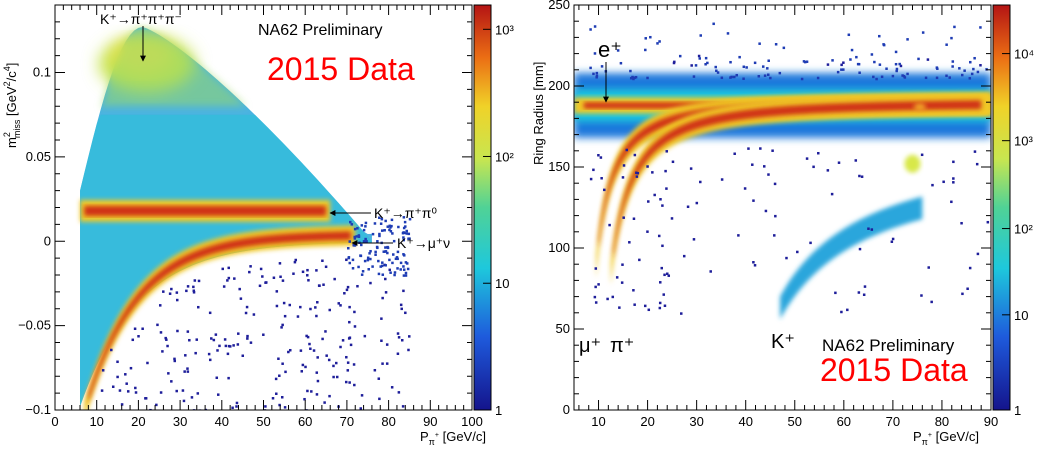 This screenshot has height=455, width=1047. What do you see at coordinates (559, 85) in the screenshot?
I see `y-tick-label: 200` at bounding box center [559, 85].